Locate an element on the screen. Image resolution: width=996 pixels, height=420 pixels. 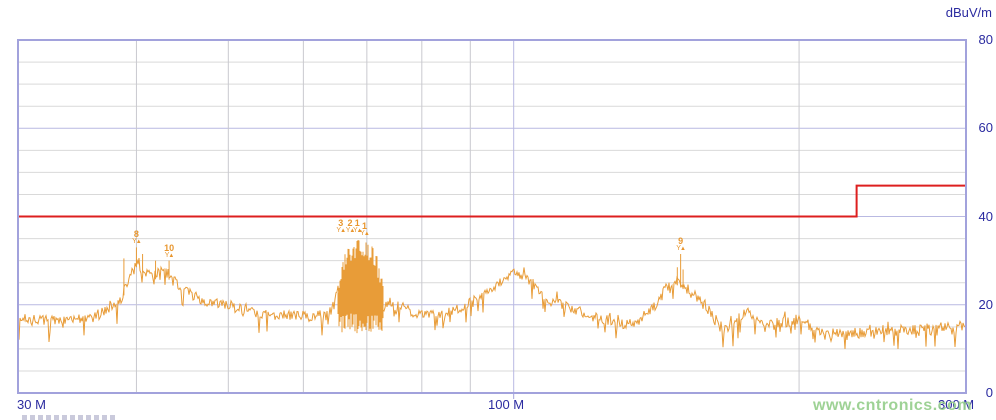
peak-marker-8: 8 Y▲ is located at coordinates (137, 237).